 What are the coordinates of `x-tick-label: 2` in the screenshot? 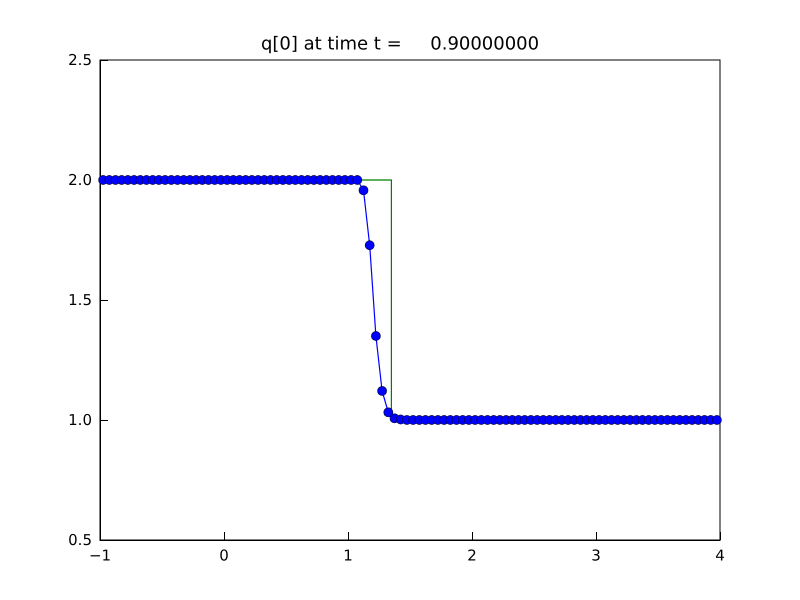 It's located at (472, 555).